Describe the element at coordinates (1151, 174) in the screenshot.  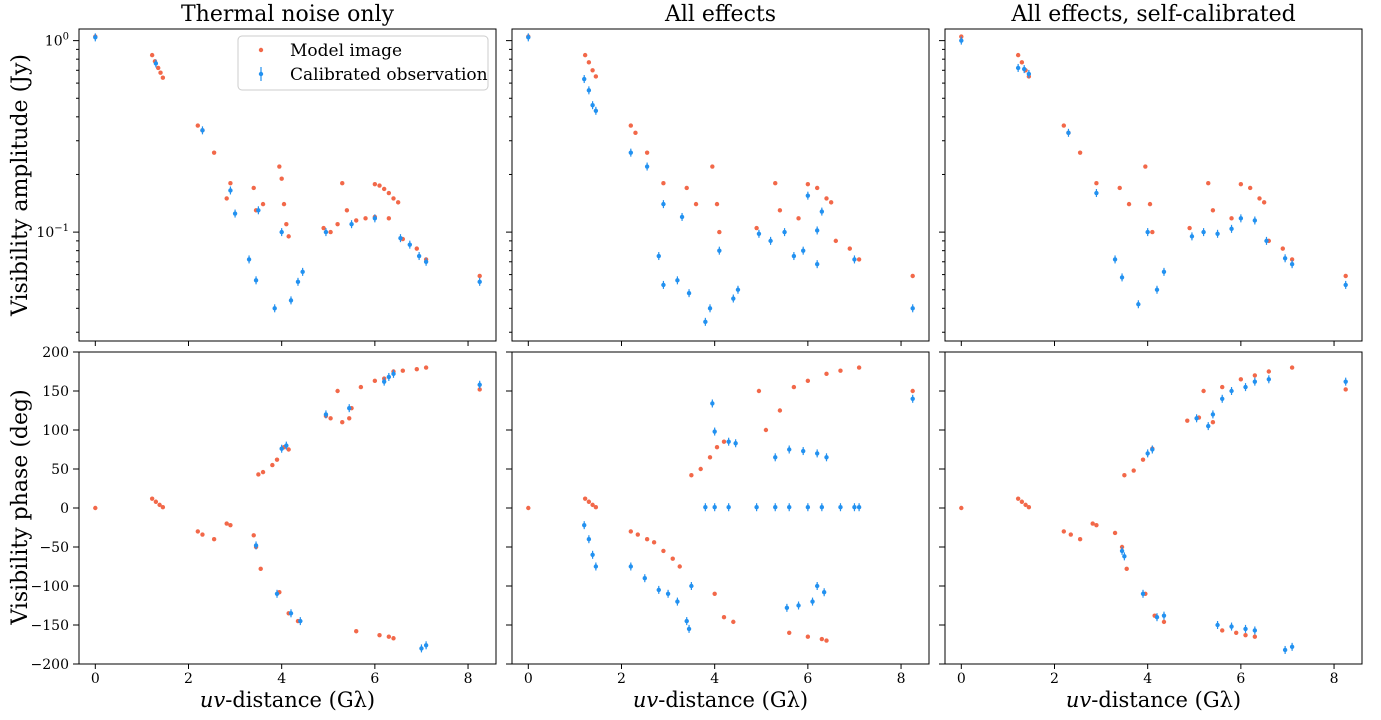
I see `panel-amplitude-3: All effects, self-calibrated` at that location.